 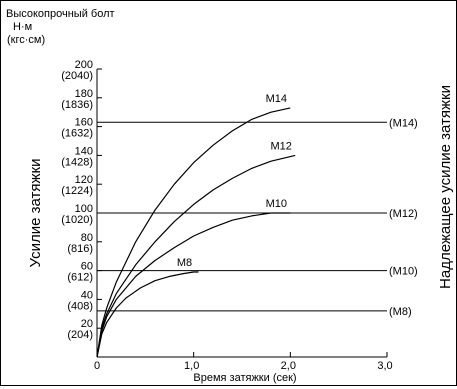 What do you see at coordinates (77, 76) in the screenshot?
I see `y-tick-sublabel: (2040)` at bounding box center [77, 76].